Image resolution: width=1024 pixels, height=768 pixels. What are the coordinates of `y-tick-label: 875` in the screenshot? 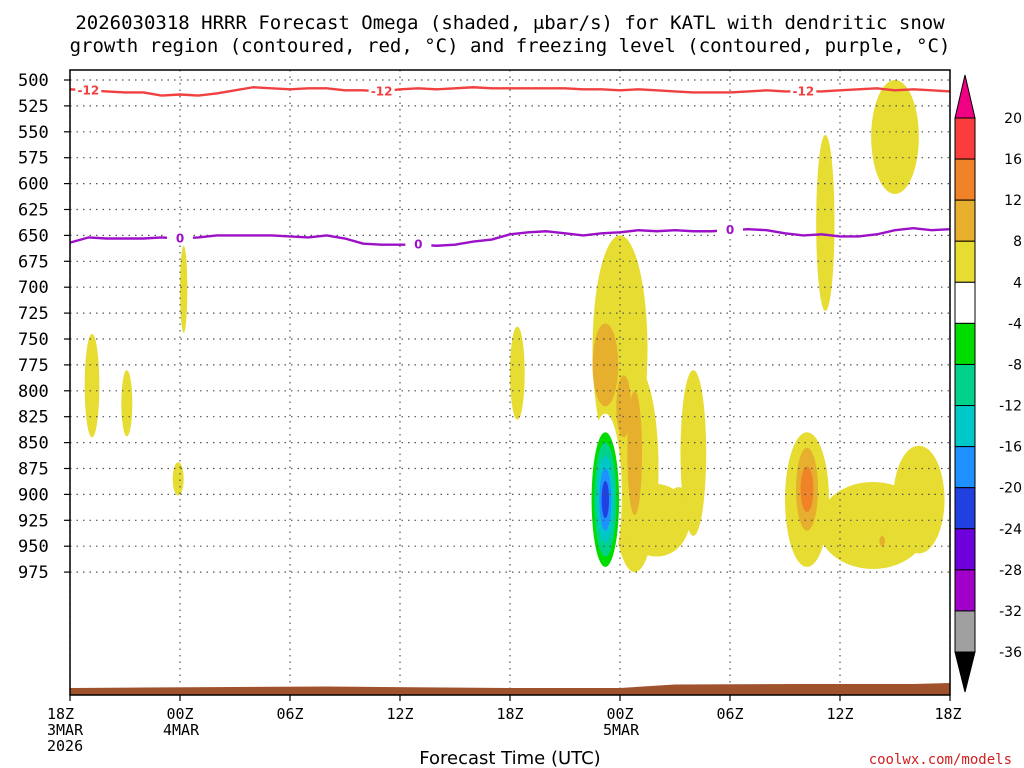 It's located at (33, 470).